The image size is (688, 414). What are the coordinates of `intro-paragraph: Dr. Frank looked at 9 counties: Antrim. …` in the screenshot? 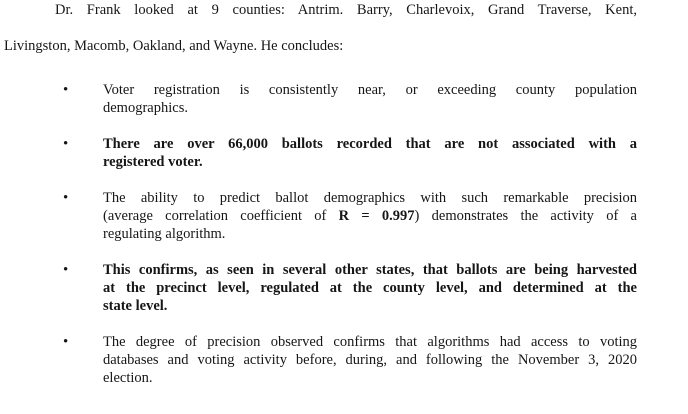 It's located at (320, 32).